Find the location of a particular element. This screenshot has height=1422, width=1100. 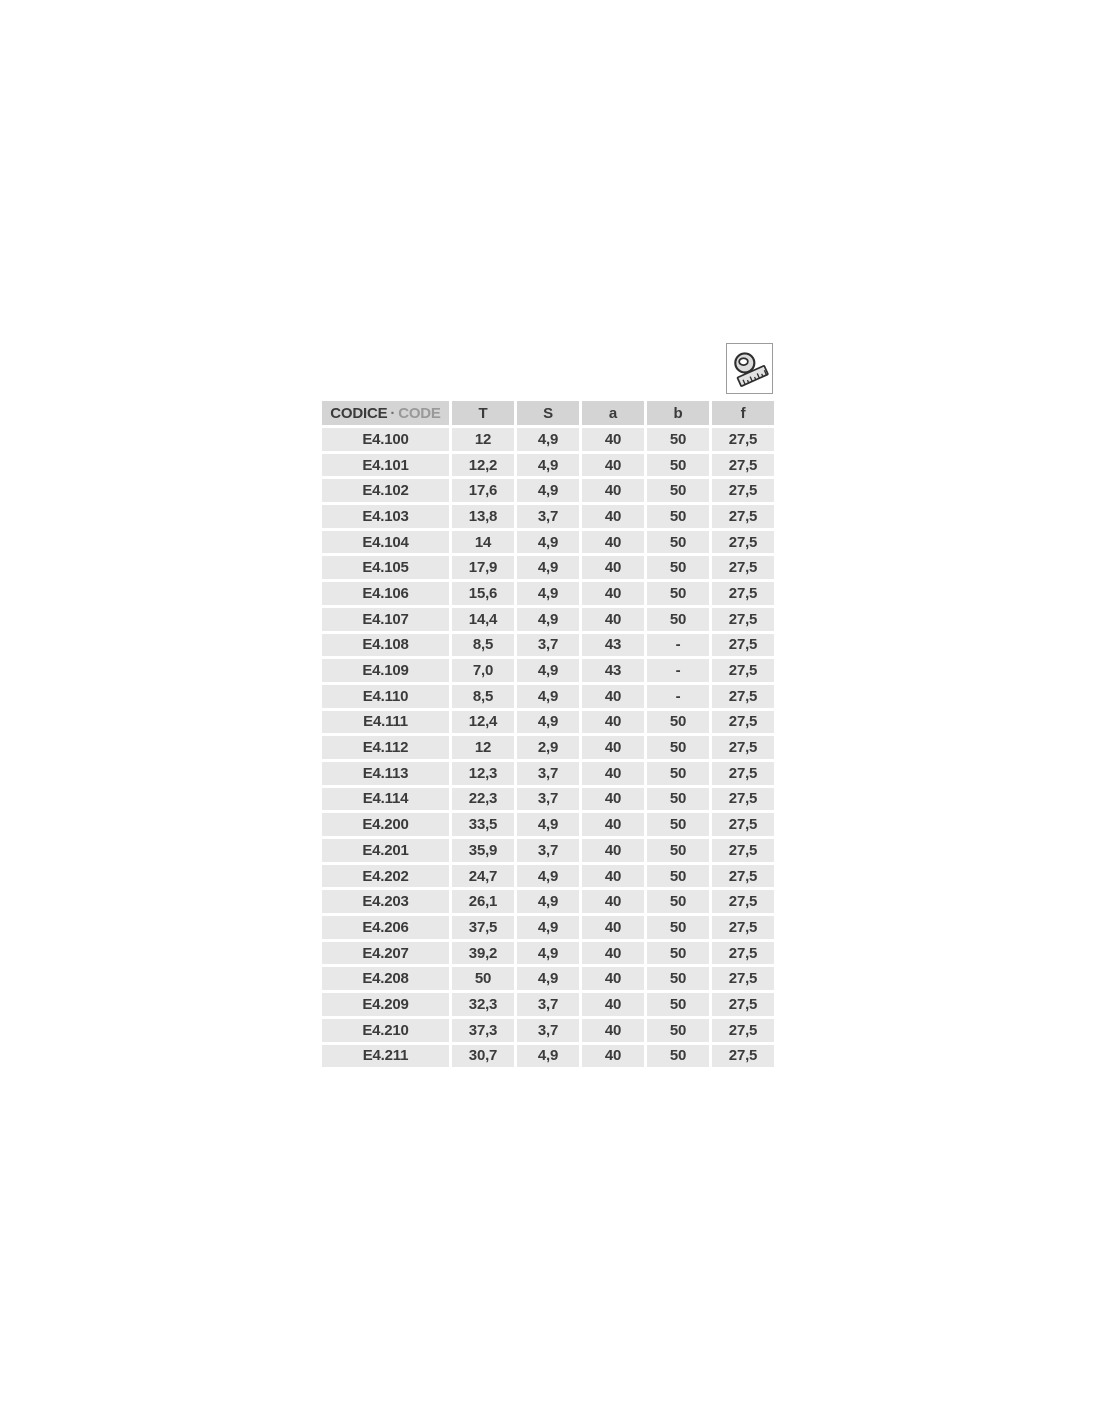

table-row: E4.201 35,9 3,7 40 50 27,5 is located at coordinates (548, 850).